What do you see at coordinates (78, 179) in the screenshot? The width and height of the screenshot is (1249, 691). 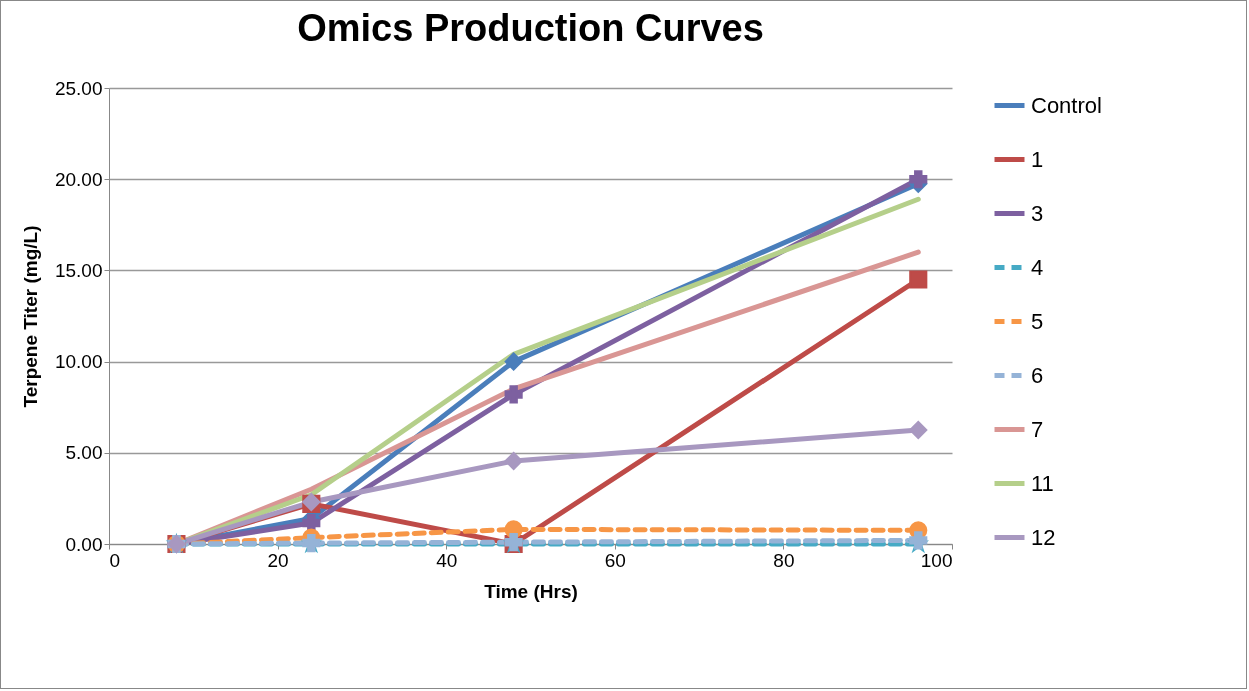 I see `y-tick-label: 20.00` at bounding box center [78, 179].